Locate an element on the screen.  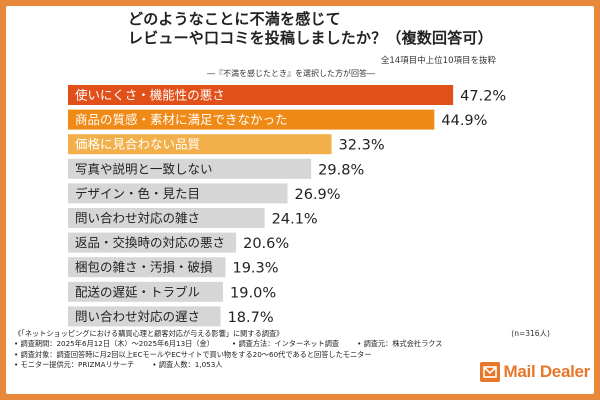
logo-text: Mail Dealer is located at coordinates (547, 371).